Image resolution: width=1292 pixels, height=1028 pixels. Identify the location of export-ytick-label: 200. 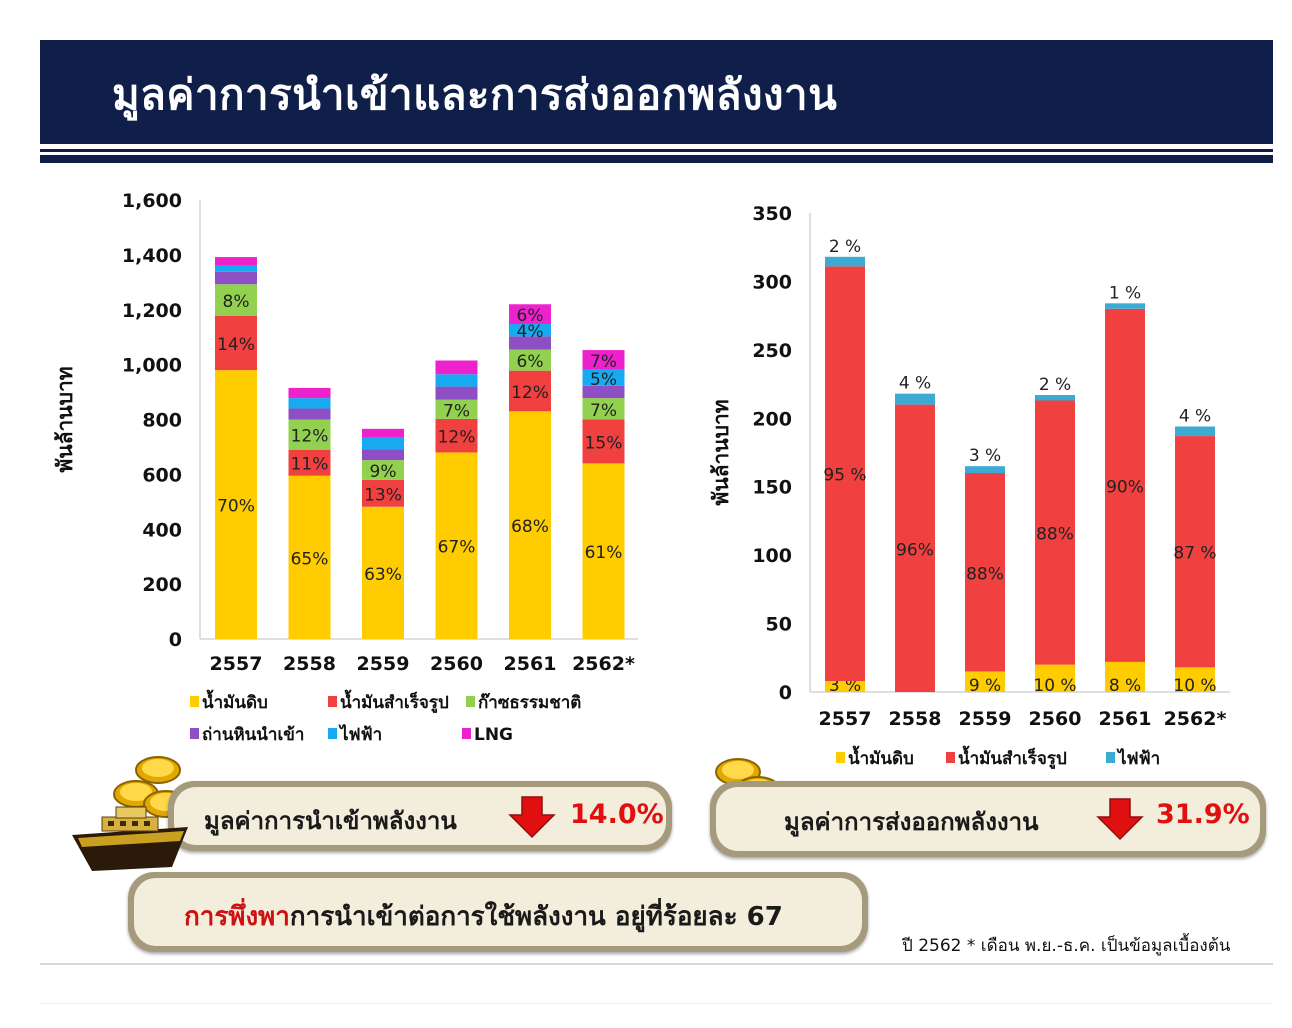
(772, 419).